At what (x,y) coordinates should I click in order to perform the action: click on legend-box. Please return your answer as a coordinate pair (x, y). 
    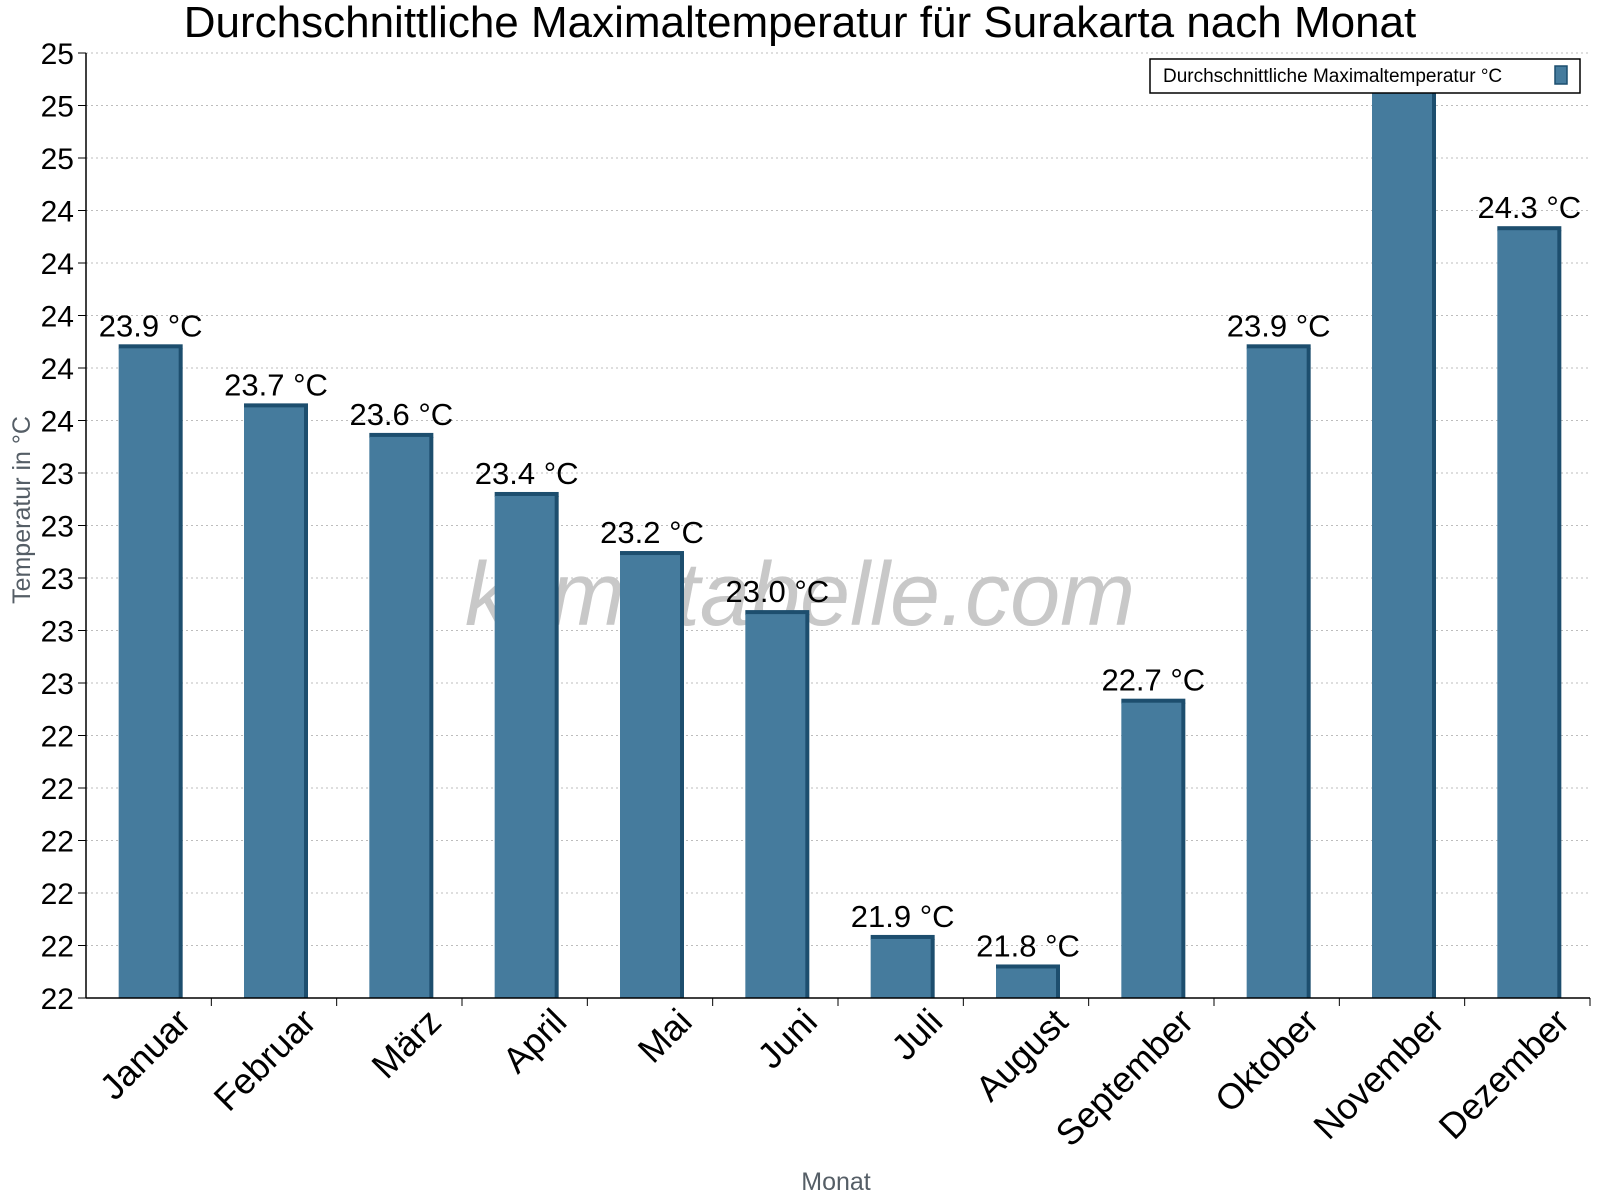
    Looking at the image, I should click on (1365, 76).